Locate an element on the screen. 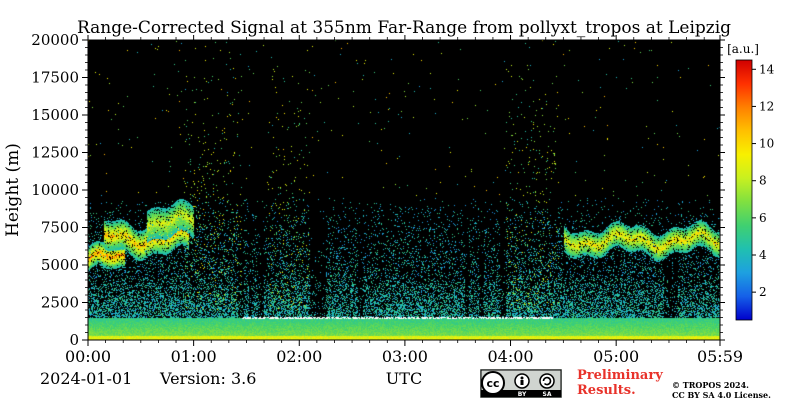 The width and height of the screenshot is (800, 400). copyright-line-1: © TROPOS 2024. is located at coordinates (710, 385).